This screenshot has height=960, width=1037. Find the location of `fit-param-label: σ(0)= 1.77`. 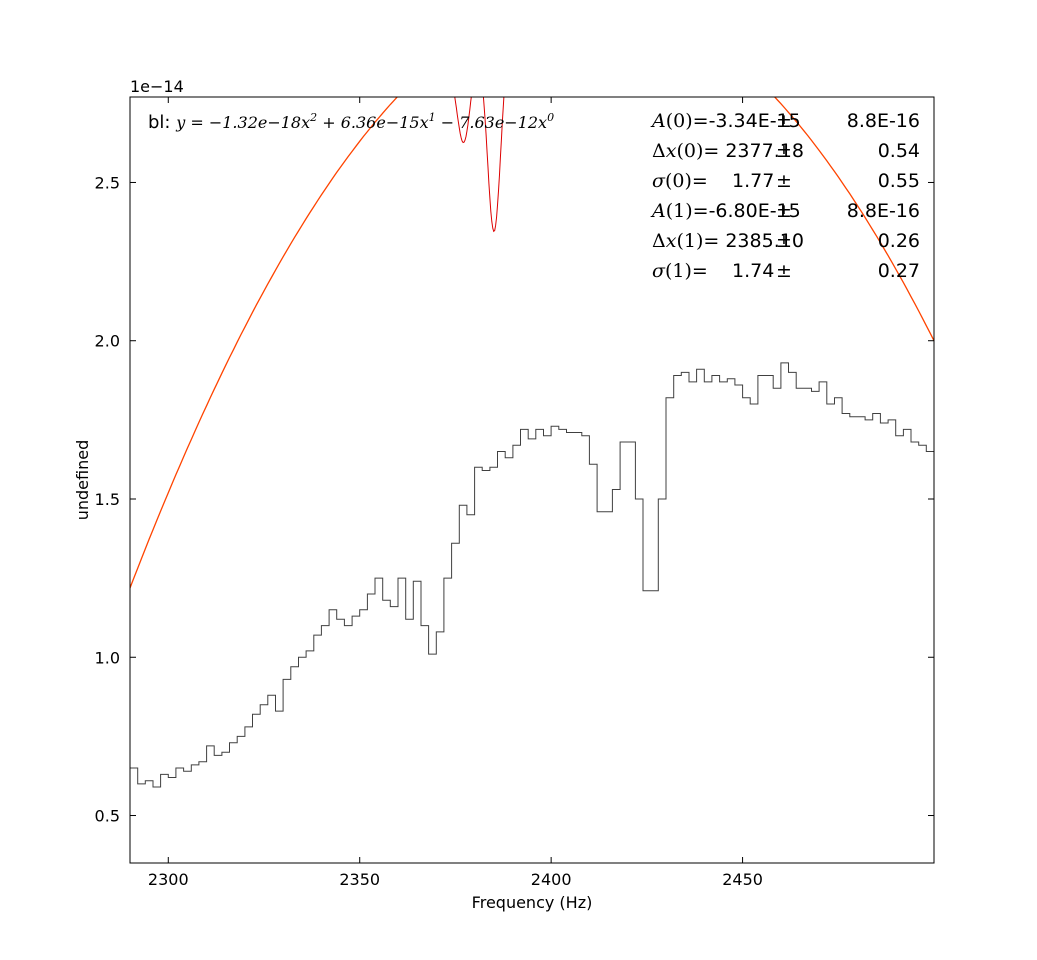

fit-param-label: σ(0)= 1.77 is located at coordinates (713, 181).